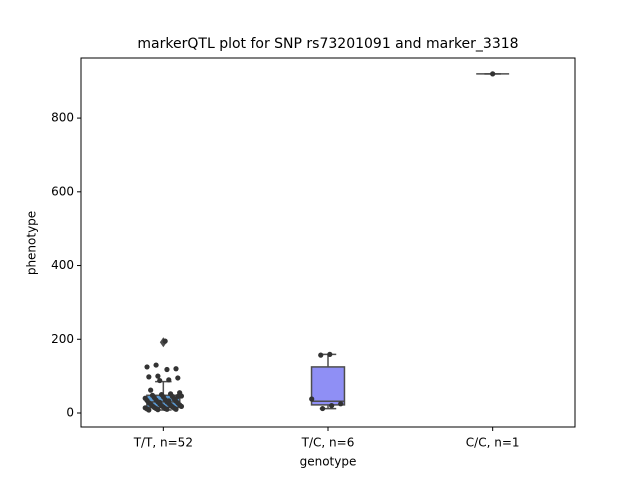 This screenshot has height=480, width=640. Describe the element at coordinates (32, 243) in the screenshot. I see `y-axis-label: phenotype` at that location.